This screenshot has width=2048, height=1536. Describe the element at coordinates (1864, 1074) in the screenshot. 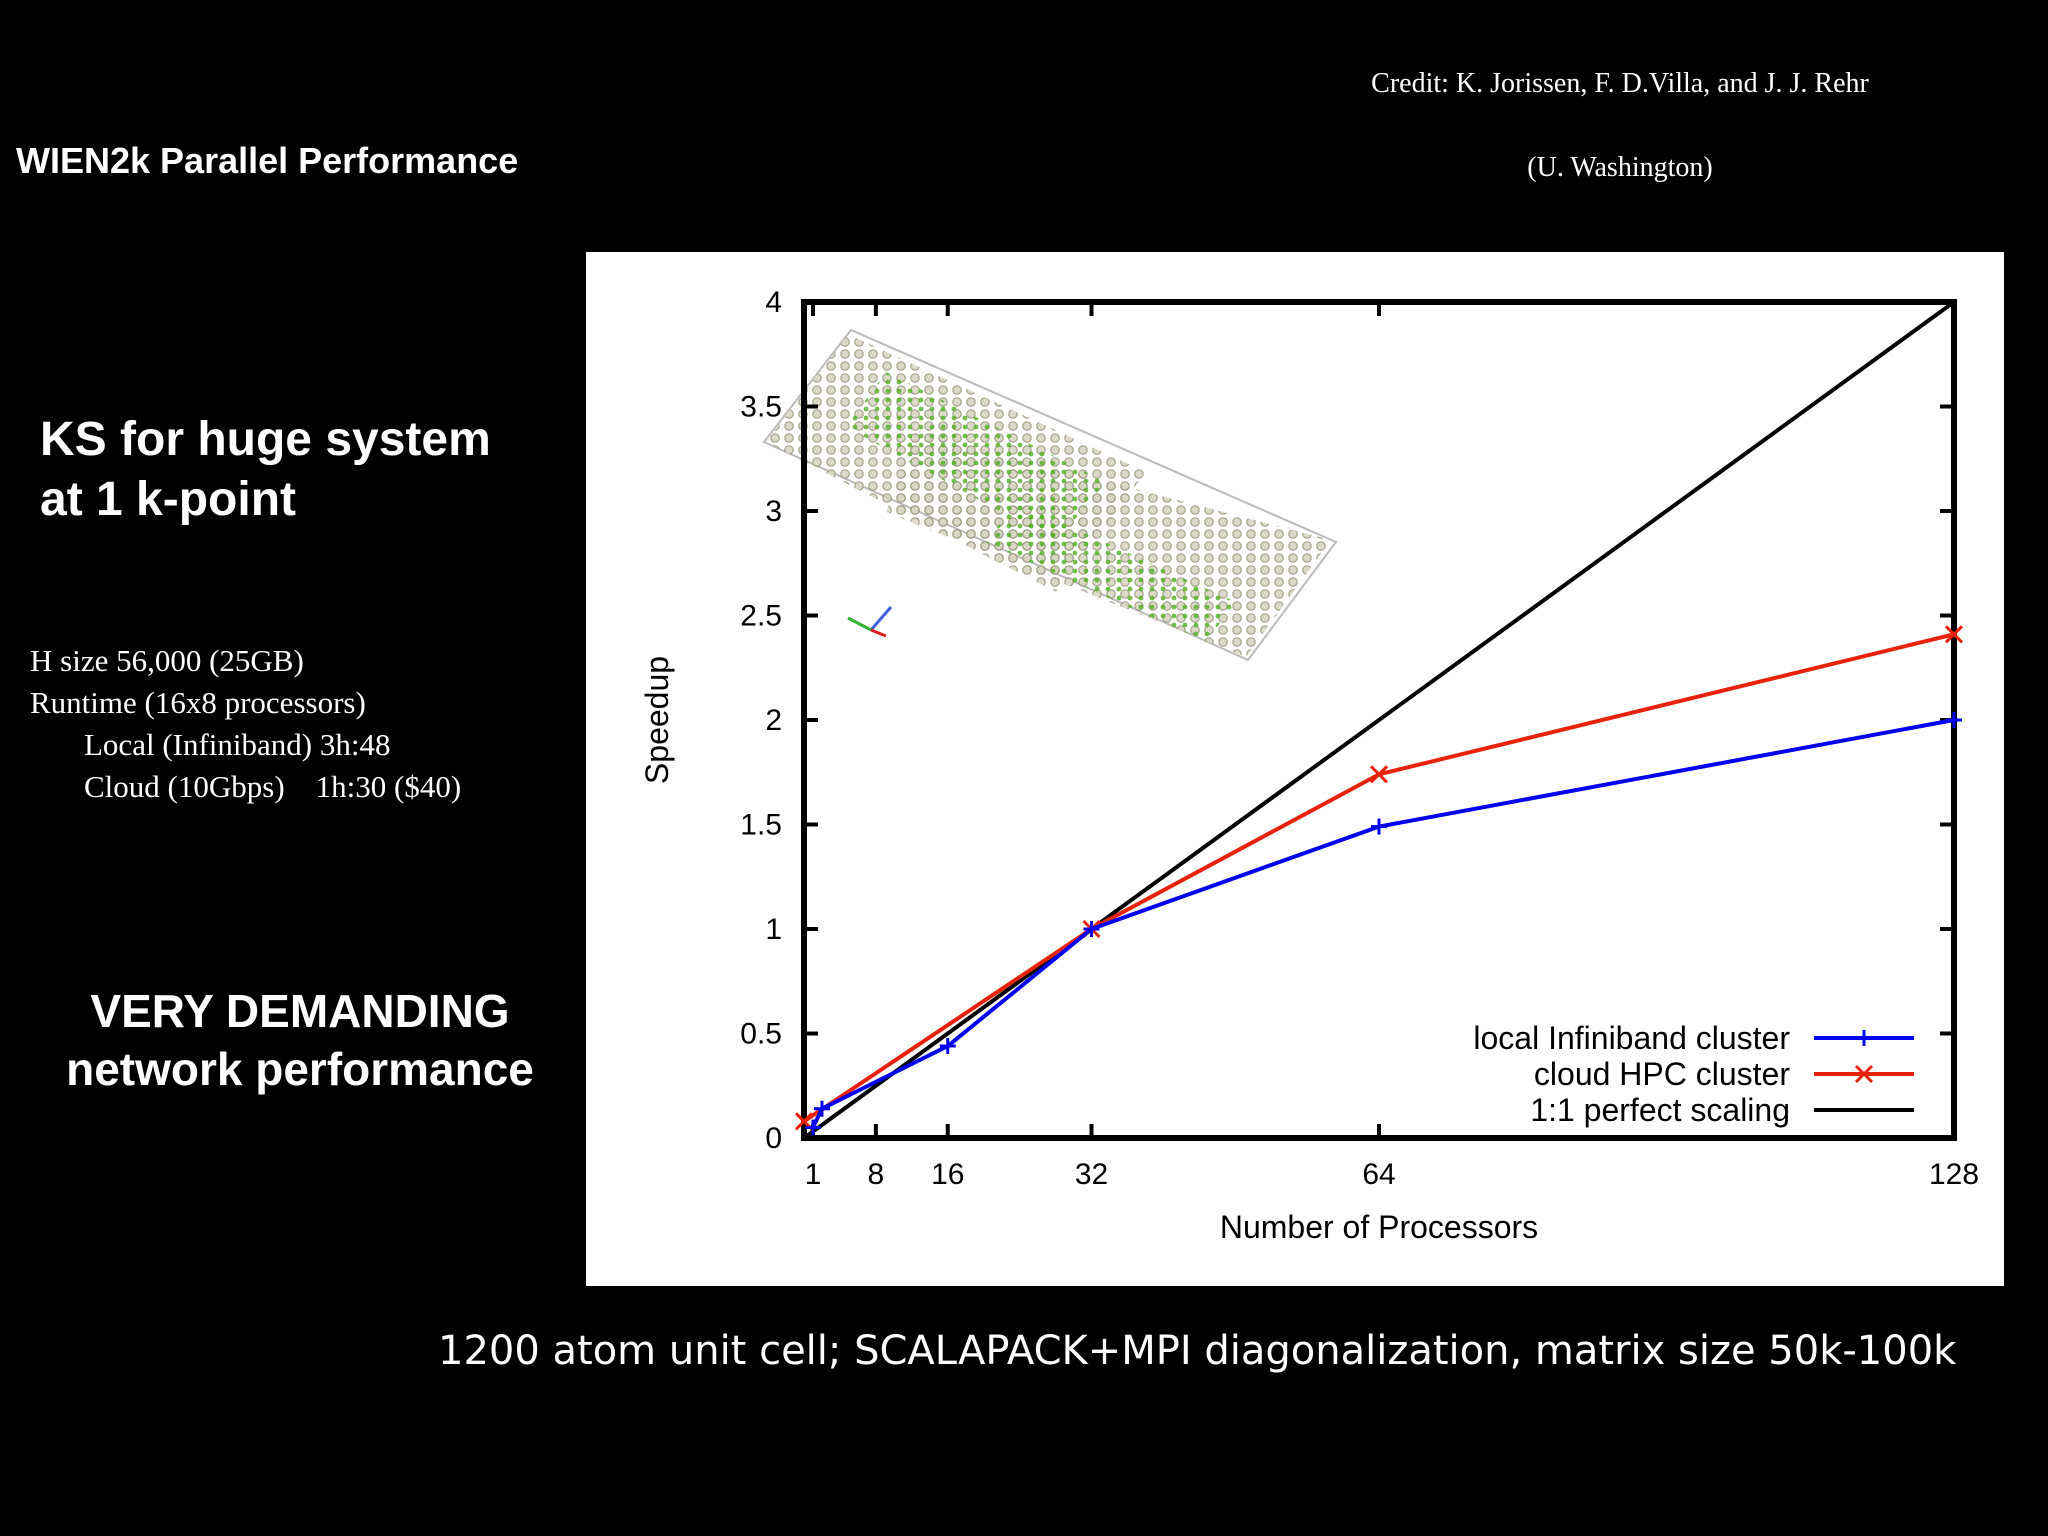

I see `legend-marker` at that location.